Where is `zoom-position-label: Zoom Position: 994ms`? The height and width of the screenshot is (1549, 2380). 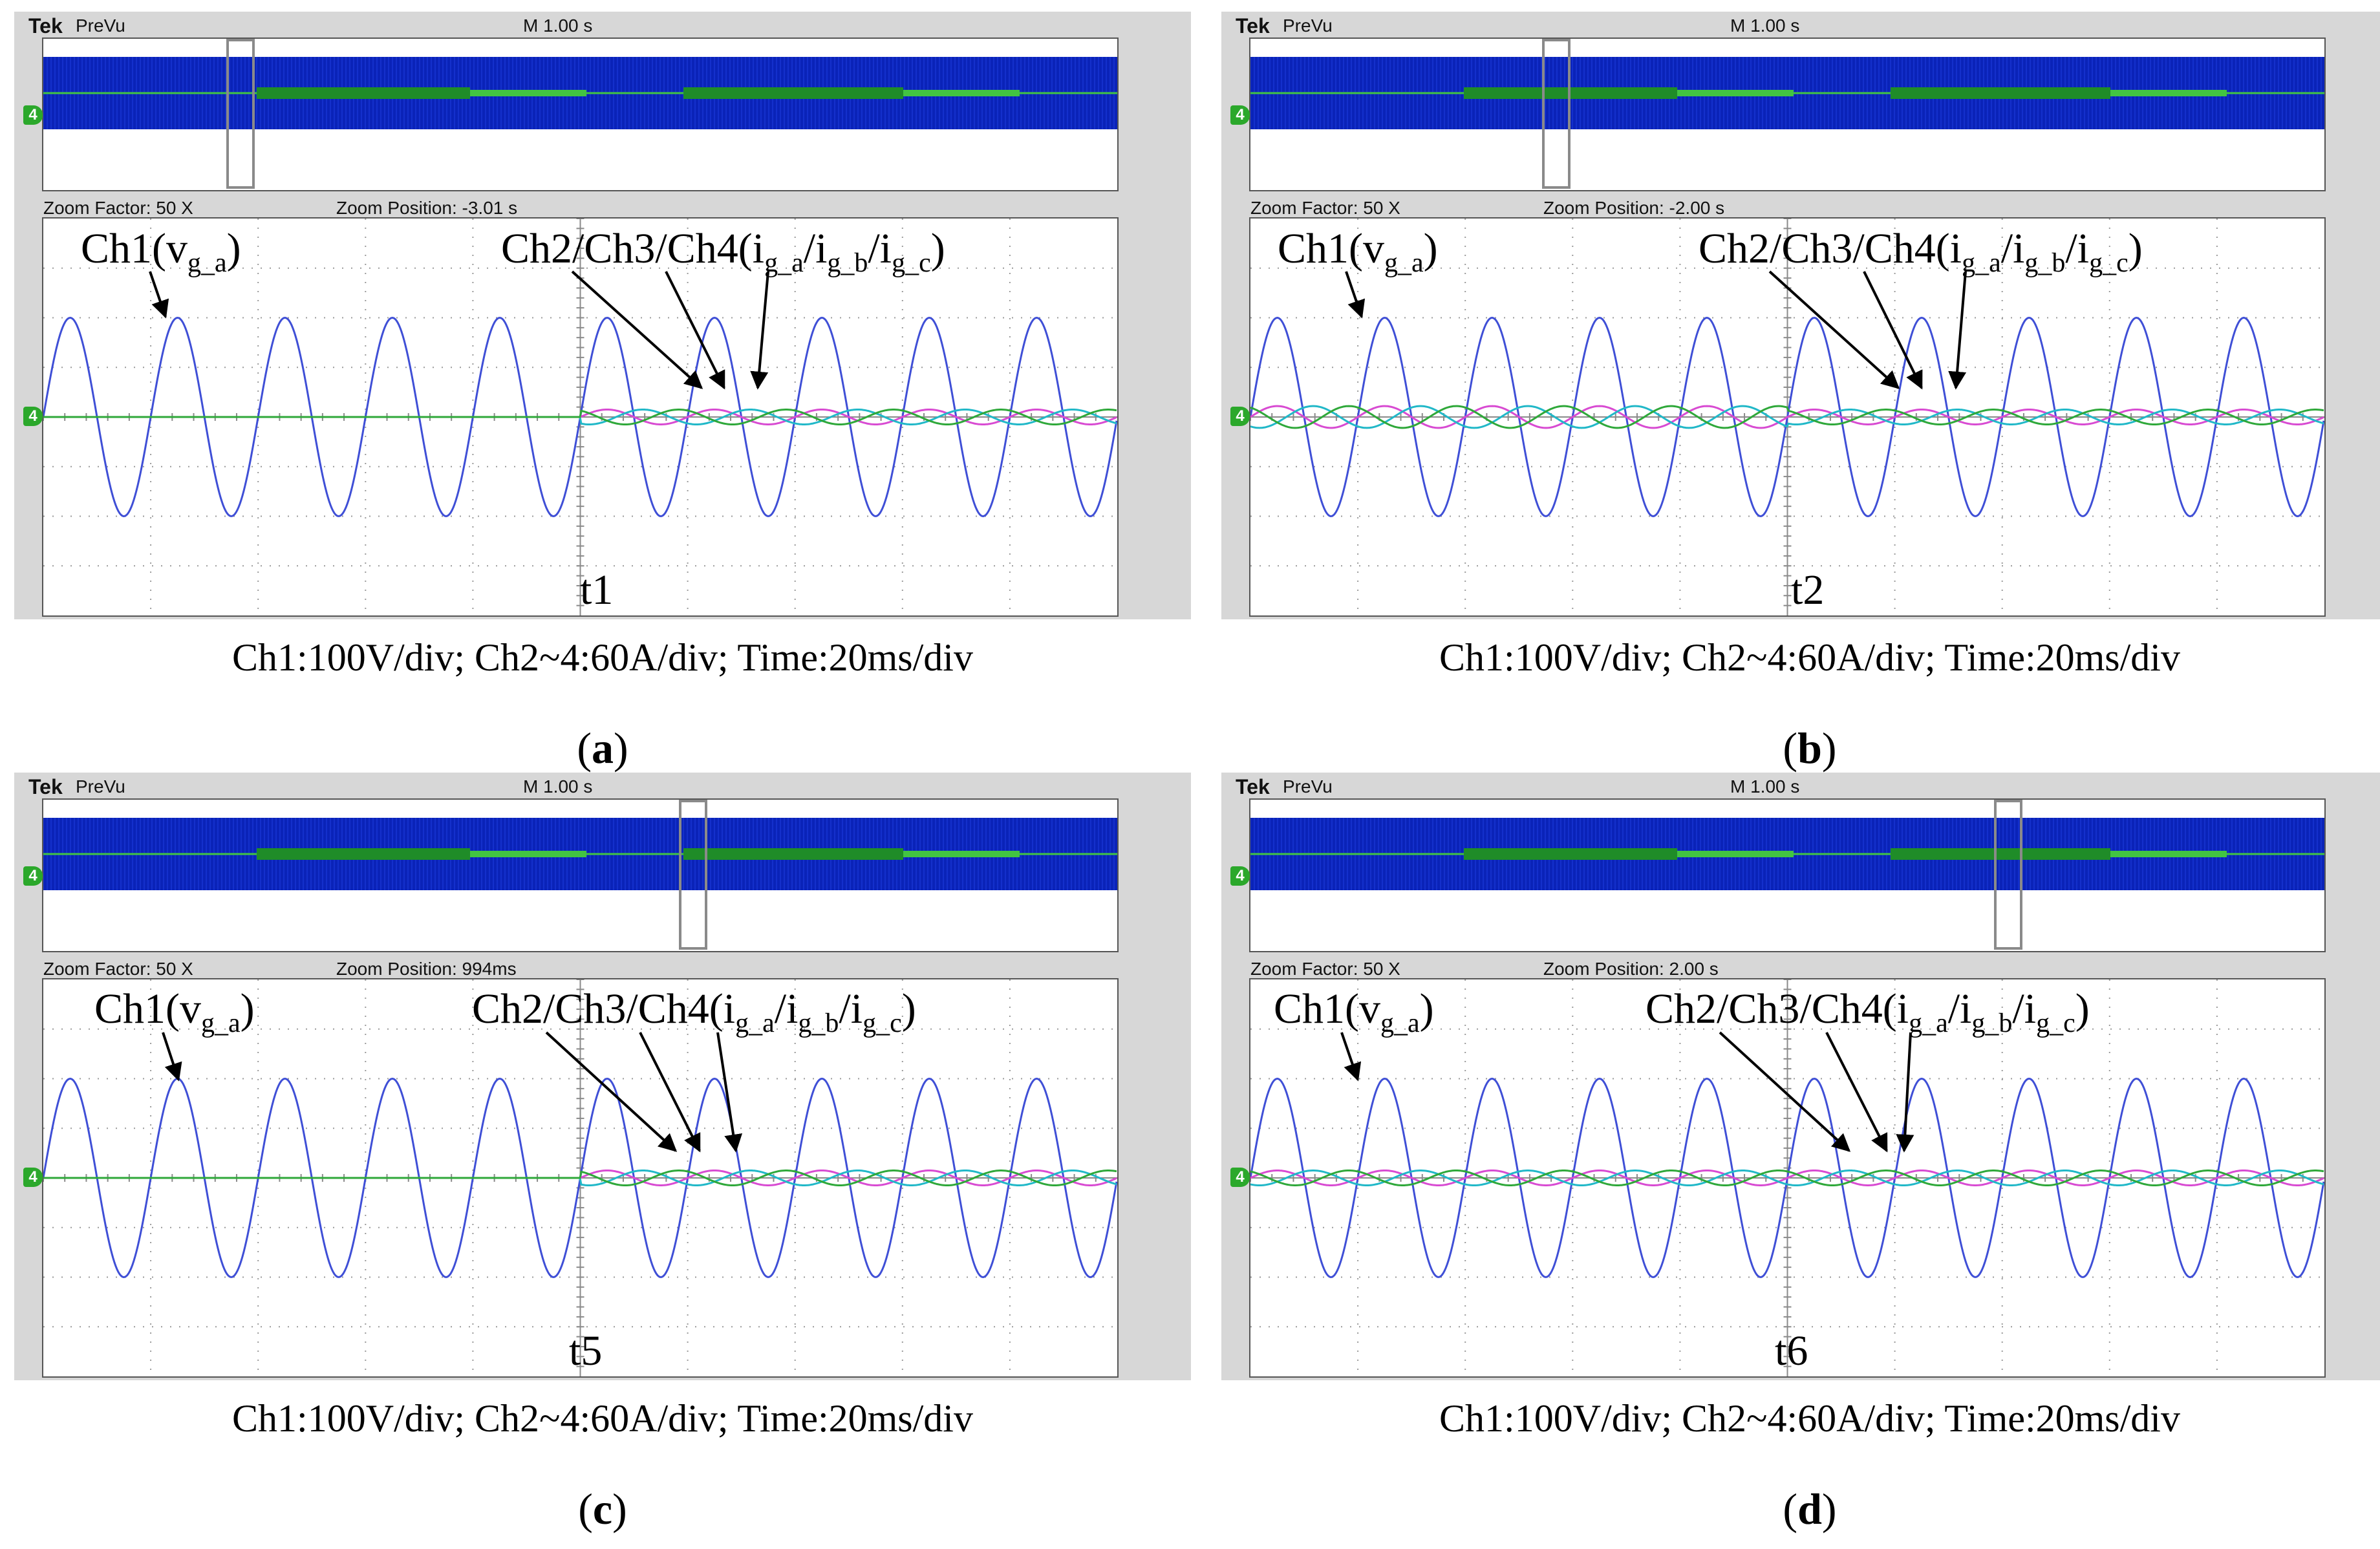 zoom-position-label: Zoom Position: 994ms is located at coordinates (426, 969).